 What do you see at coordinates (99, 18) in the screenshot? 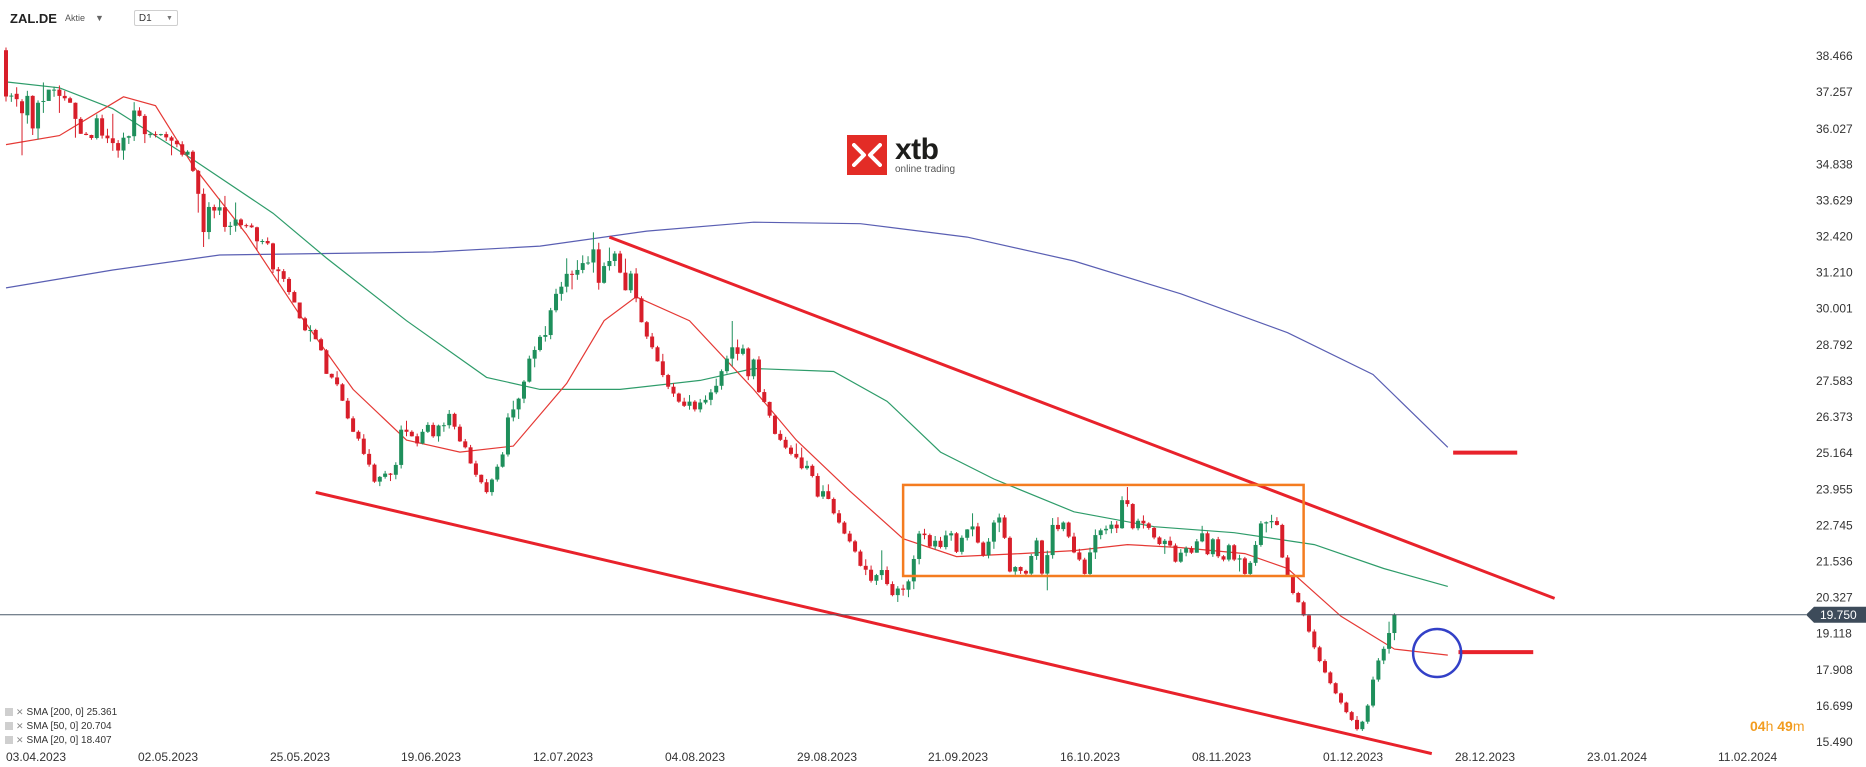
I see `symbol-dropdown-caret-icon: ▼` at bounding box center [99, 18].